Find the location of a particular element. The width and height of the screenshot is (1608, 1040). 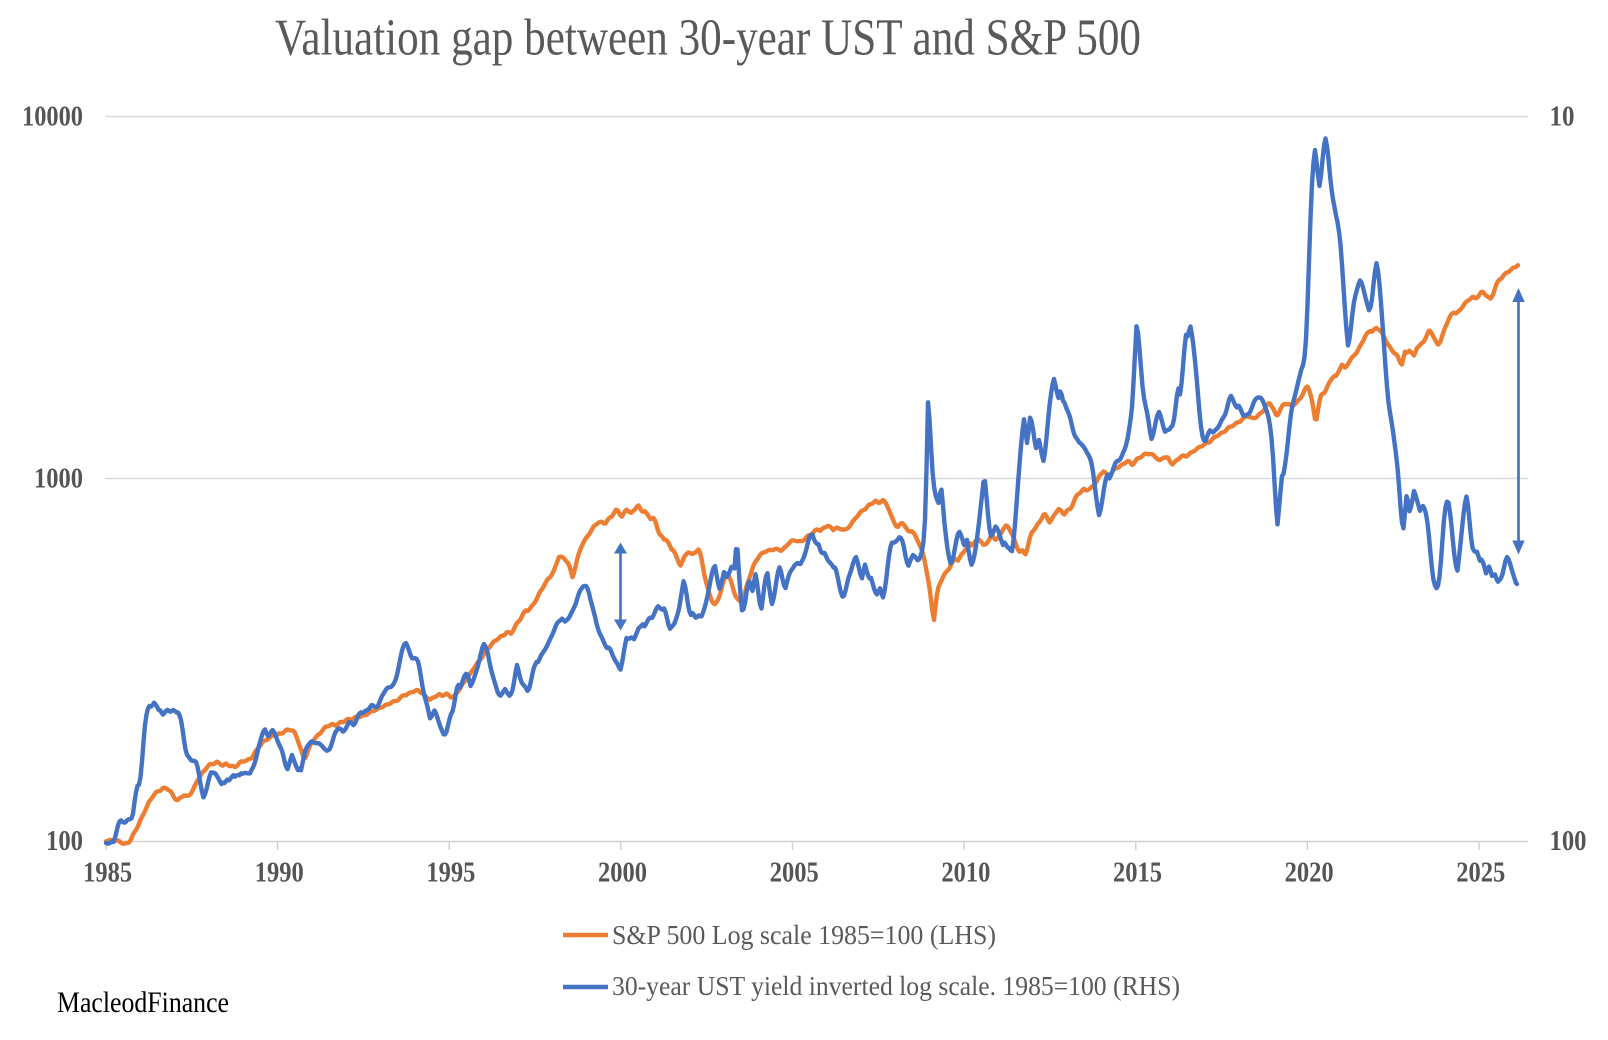

svg-text: 2000 is located at coordinates (622, 873).